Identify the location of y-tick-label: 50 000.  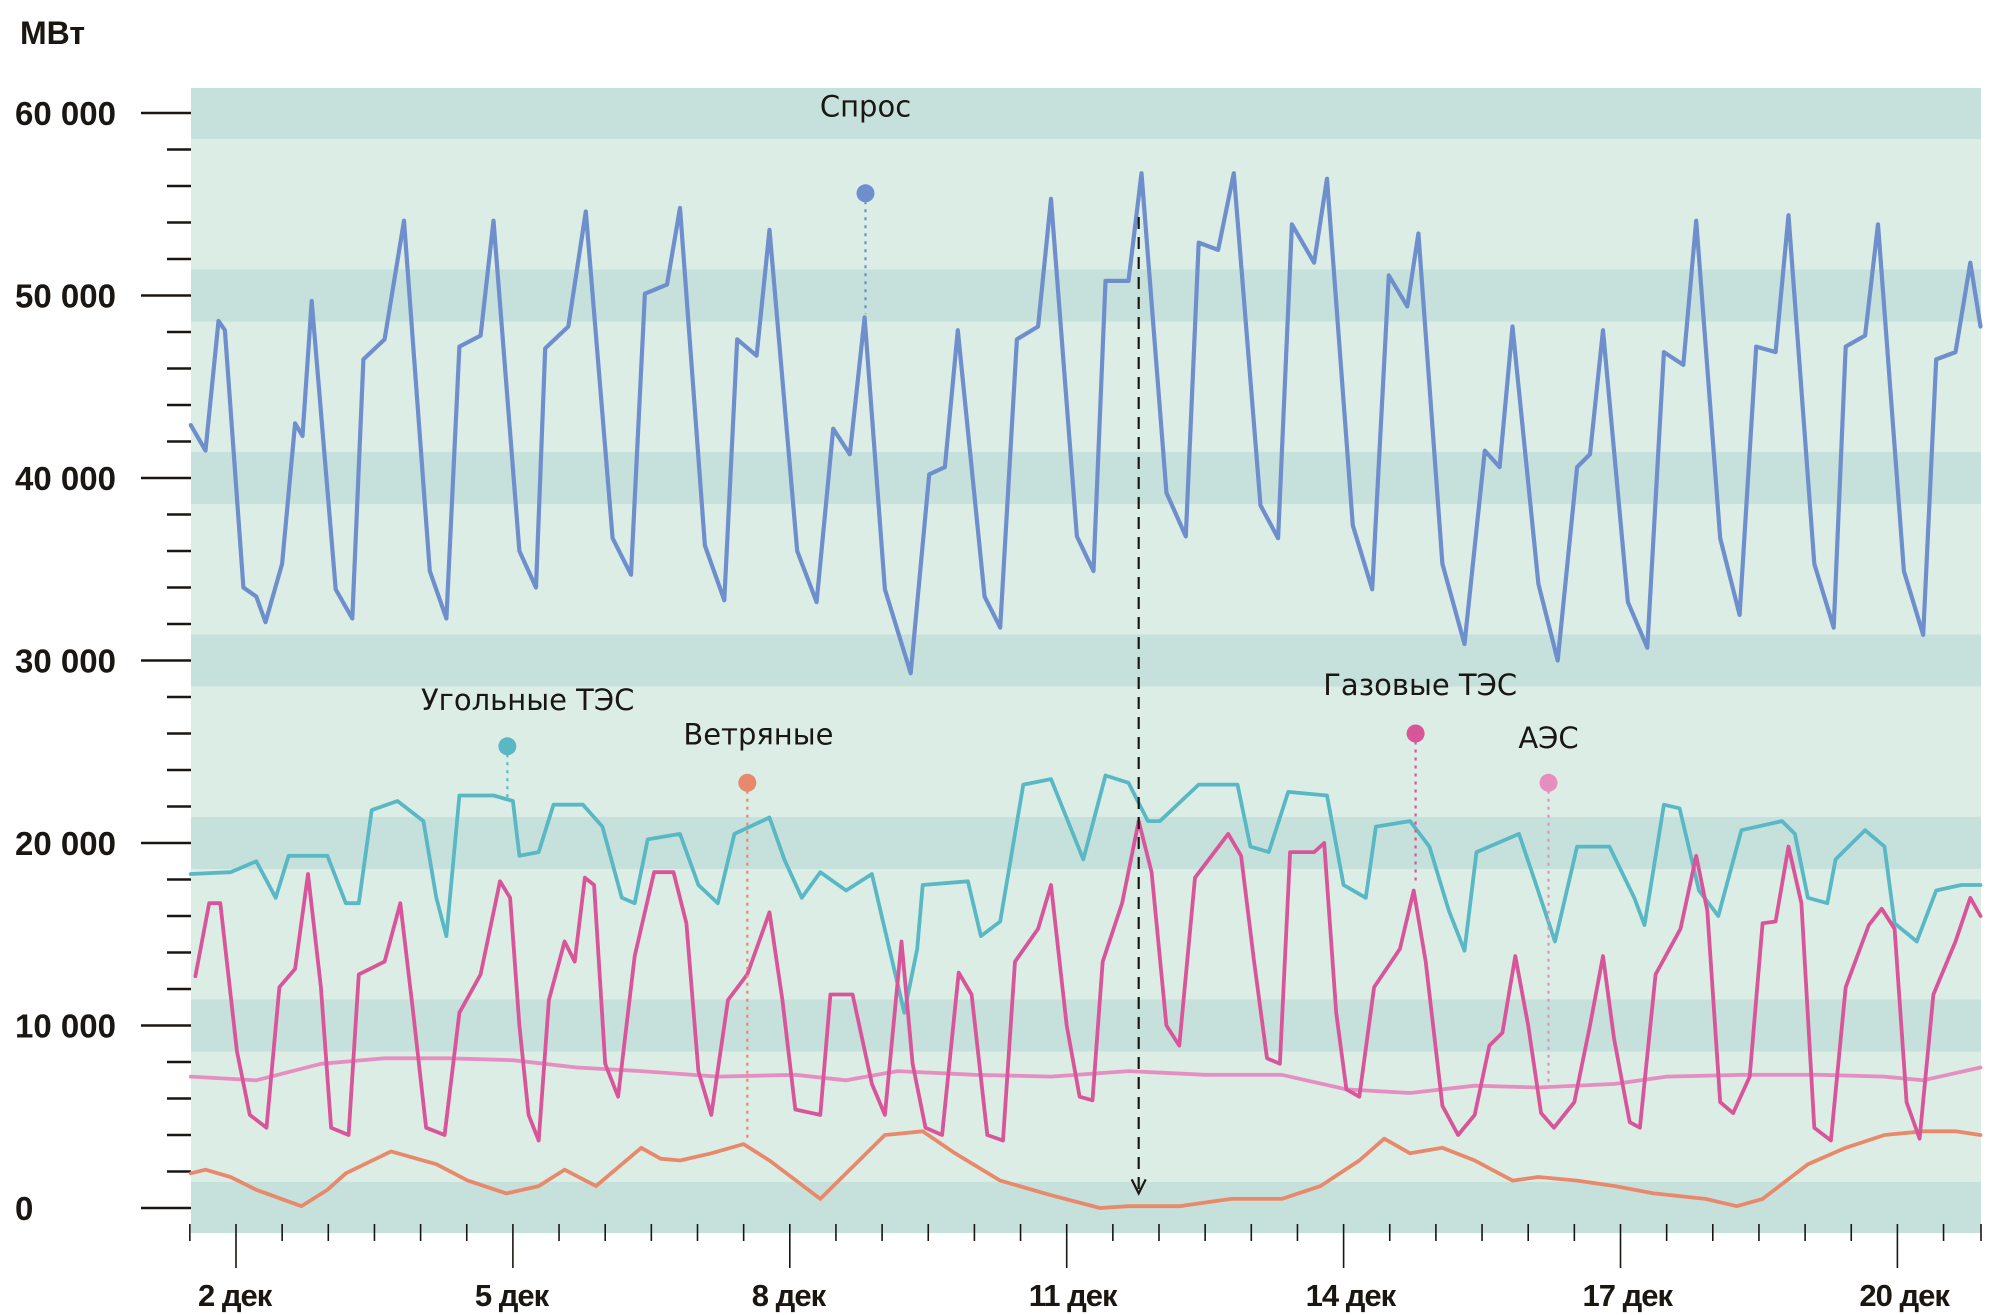
(65, 296).